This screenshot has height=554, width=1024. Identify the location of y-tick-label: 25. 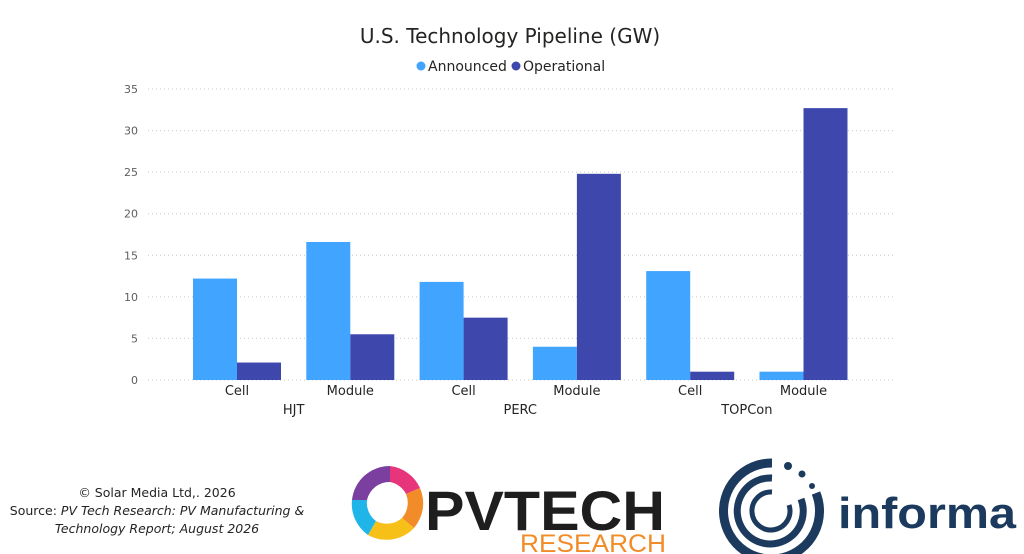
(131, 172).